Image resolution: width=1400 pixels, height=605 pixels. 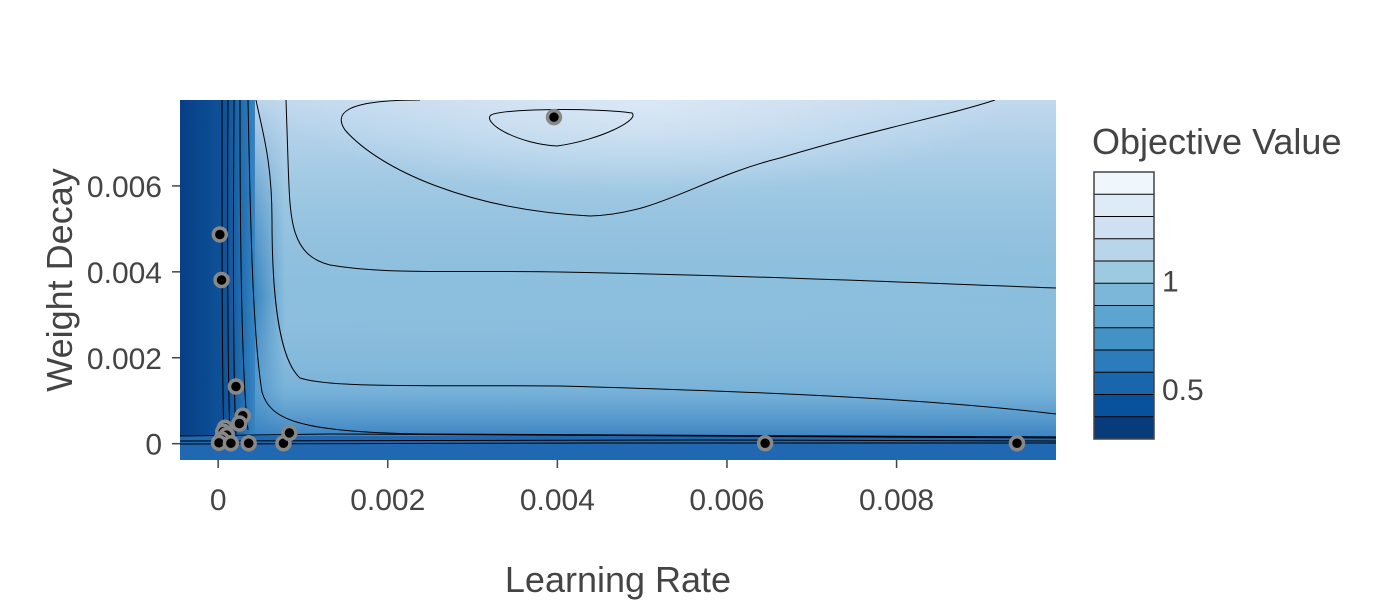 What do you see at coordinates (1216, 280) in the screenshot?
I see `colorbar: Objective Value 0.51` at bounding box center [1216, 280].